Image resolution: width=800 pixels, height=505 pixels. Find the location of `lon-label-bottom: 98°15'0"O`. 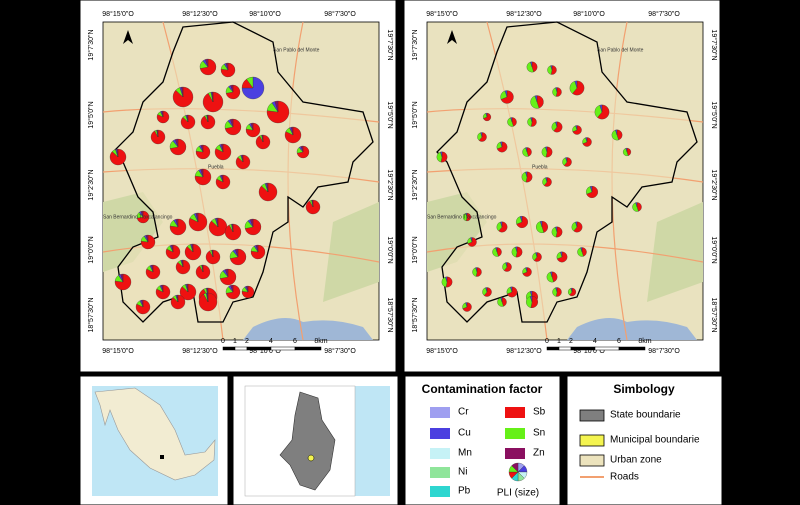

lon-label-bottom: 98°15'0"O is located at coordinates (442, 351).